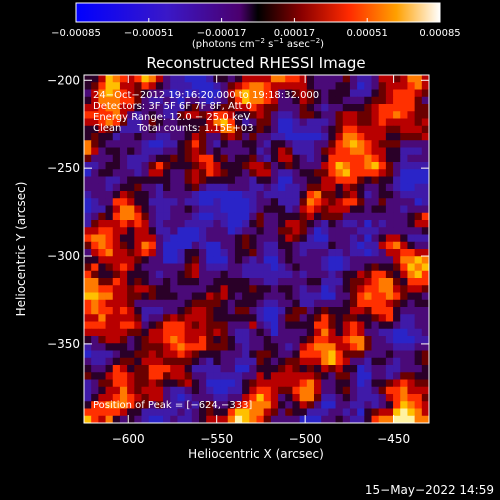  What do you see at coordinates (256, 454) in the screenshot?
I see `x-axis-label: Heliocentric X (arcsec)` at bounding box center [256, 454].